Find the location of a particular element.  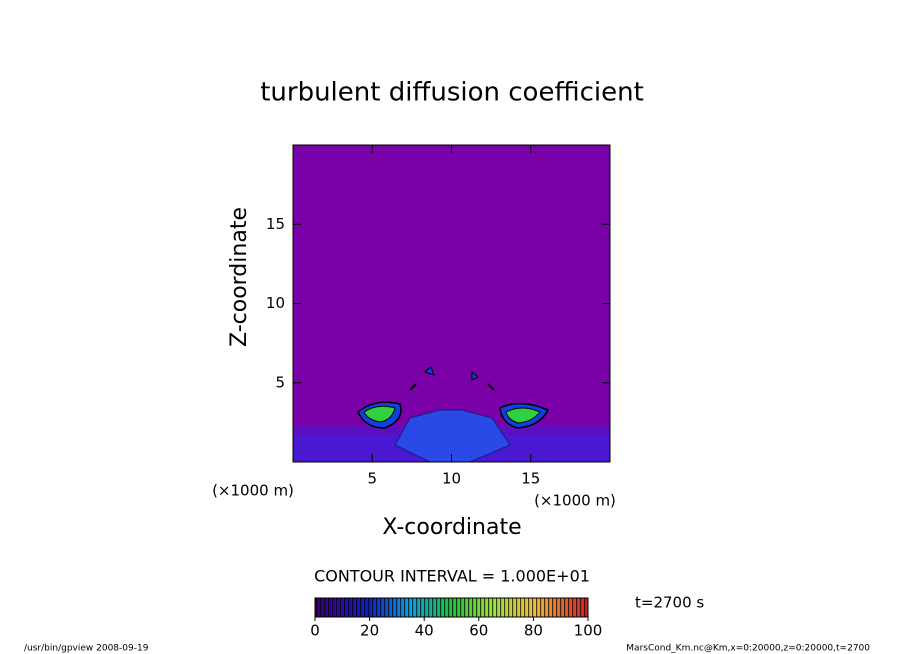

x-tick-label: 10 is located at coordinates (451, 479).